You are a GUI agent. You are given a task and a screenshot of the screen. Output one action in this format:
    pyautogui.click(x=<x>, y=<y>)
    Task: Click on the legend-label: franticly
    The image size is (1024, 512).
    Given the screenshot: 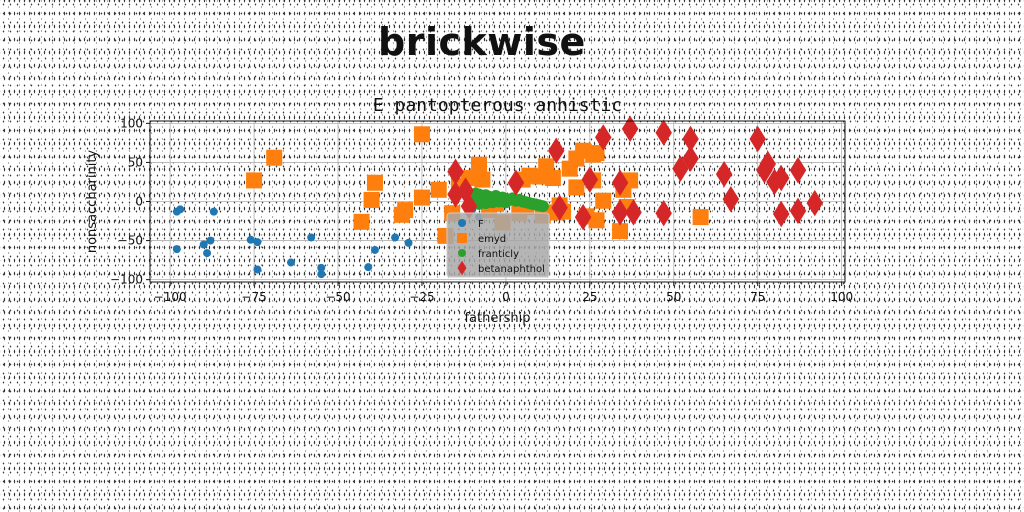 What is the action you would take?
    pyautogui.click(x=498, y=254)
    